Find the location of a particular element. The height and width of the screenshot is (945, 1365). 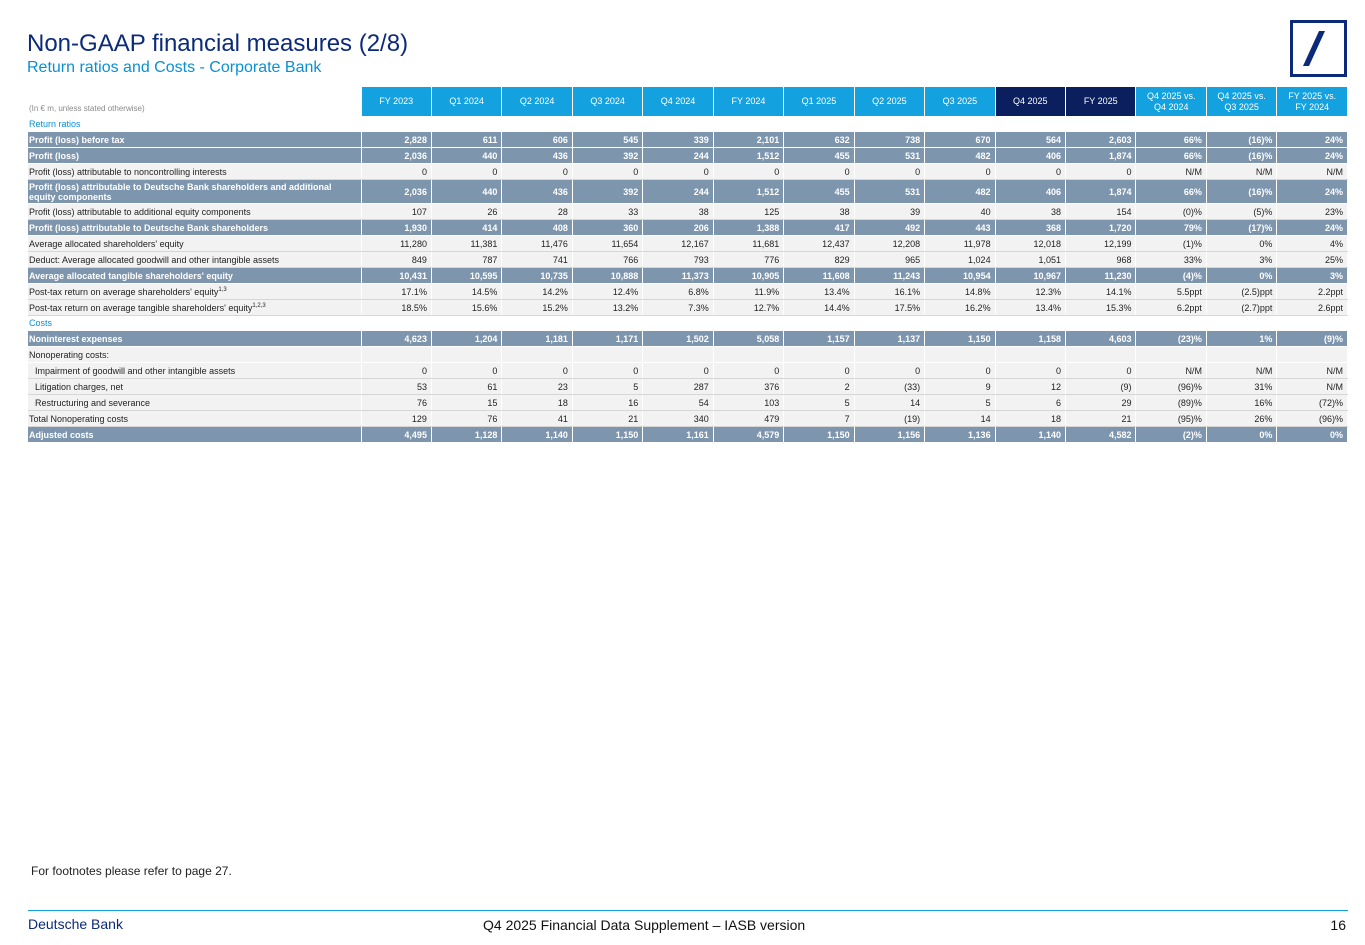

table-cell: 16 is located at coordinates (608, 402).